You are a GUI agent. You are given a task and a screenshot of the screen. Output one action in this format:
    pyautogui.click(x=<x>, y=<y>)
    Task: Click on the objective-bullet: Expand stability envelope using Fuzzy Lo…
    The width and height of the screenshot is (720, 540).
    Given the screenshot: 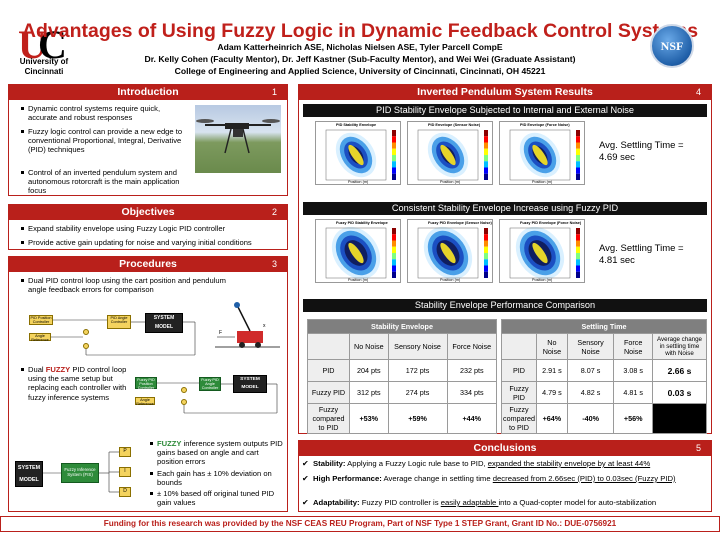 What is the action you would take?
    pyautogui.click(x=152, y=228)
    